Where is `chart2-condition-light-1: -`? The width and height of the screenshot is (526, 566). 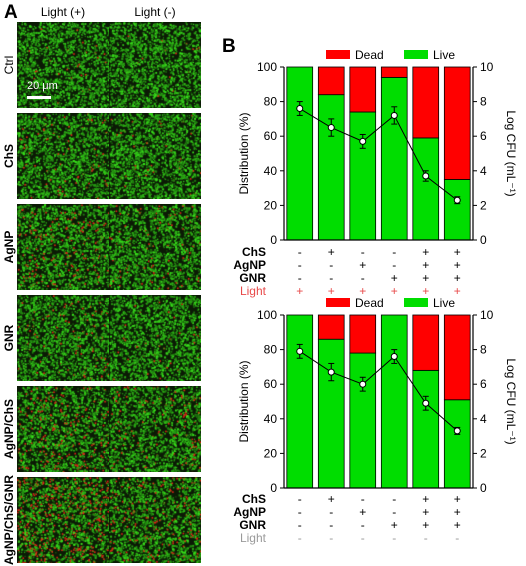 chart2-condition-light-1: - is located at coordinates (300, 538).